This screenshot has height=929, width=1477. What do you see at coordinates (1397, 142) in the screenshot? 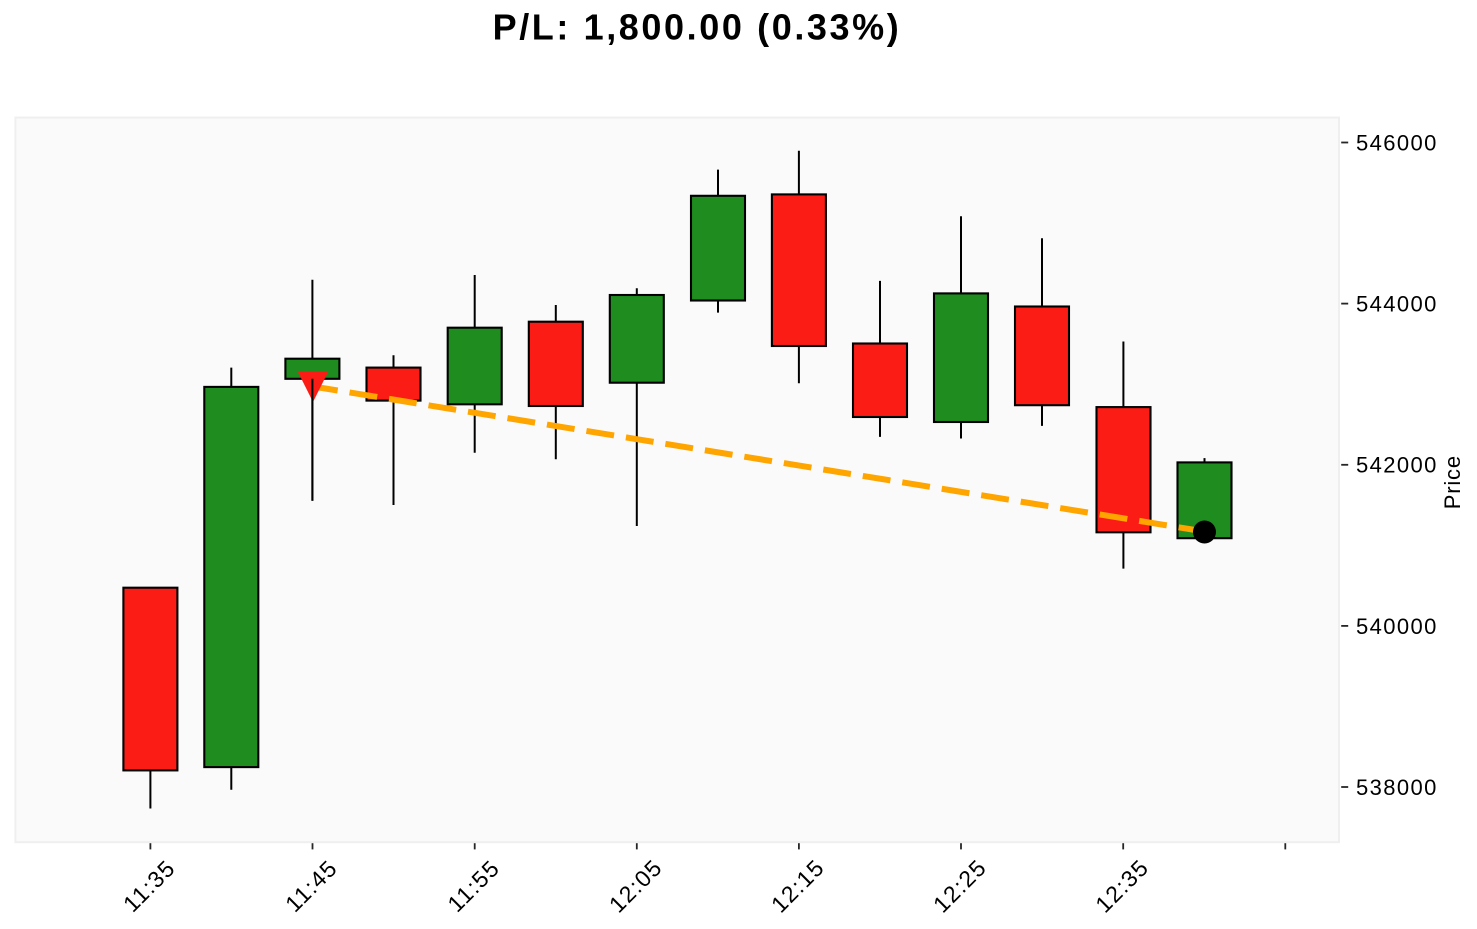
I see `svg-text: 546000` at bounding box center [1397, 142].